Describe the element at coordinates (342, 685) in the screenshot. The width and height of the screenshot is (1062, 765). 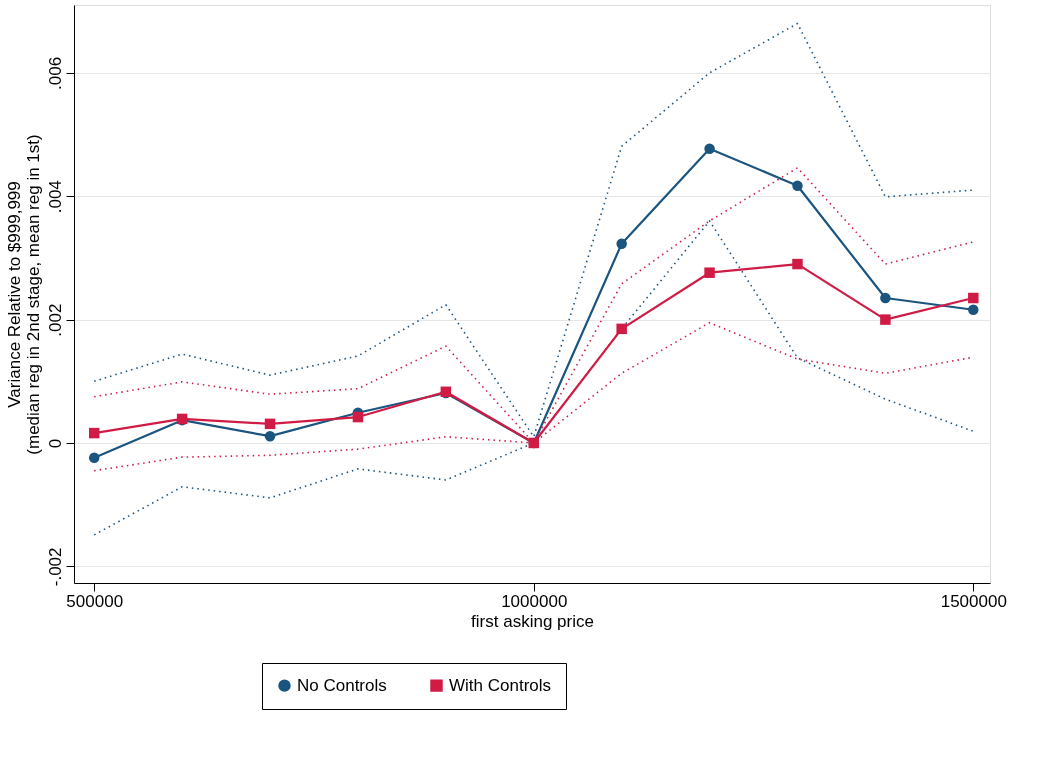
I see `legend-label: No Controls` at that location.